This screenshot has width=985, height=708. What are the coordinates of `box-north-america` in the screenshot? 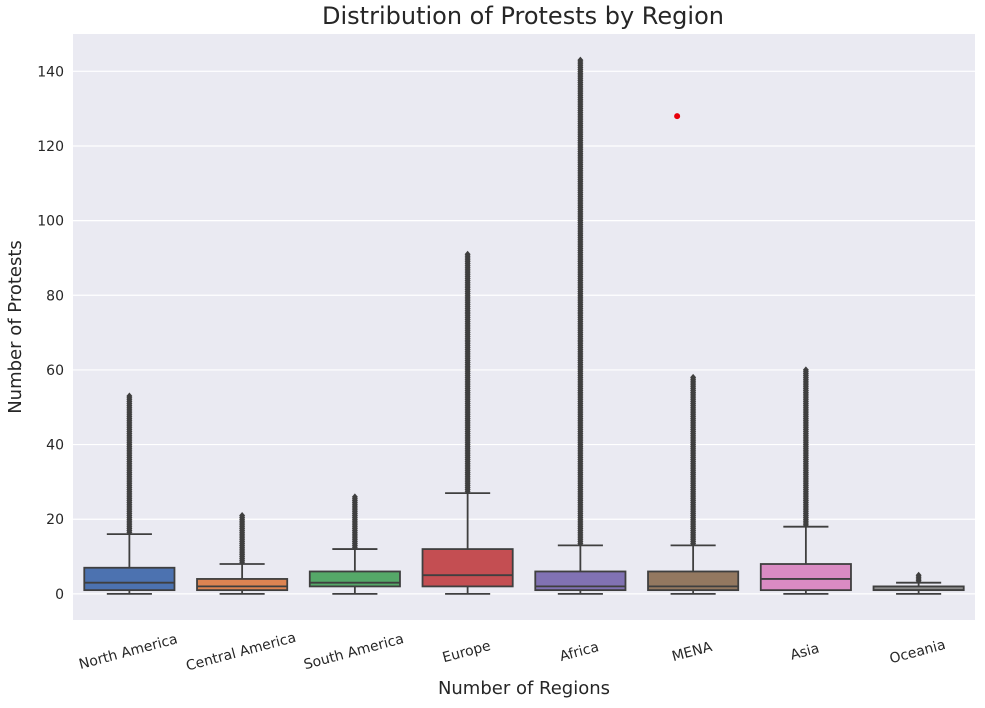 It's located at (129, 493).